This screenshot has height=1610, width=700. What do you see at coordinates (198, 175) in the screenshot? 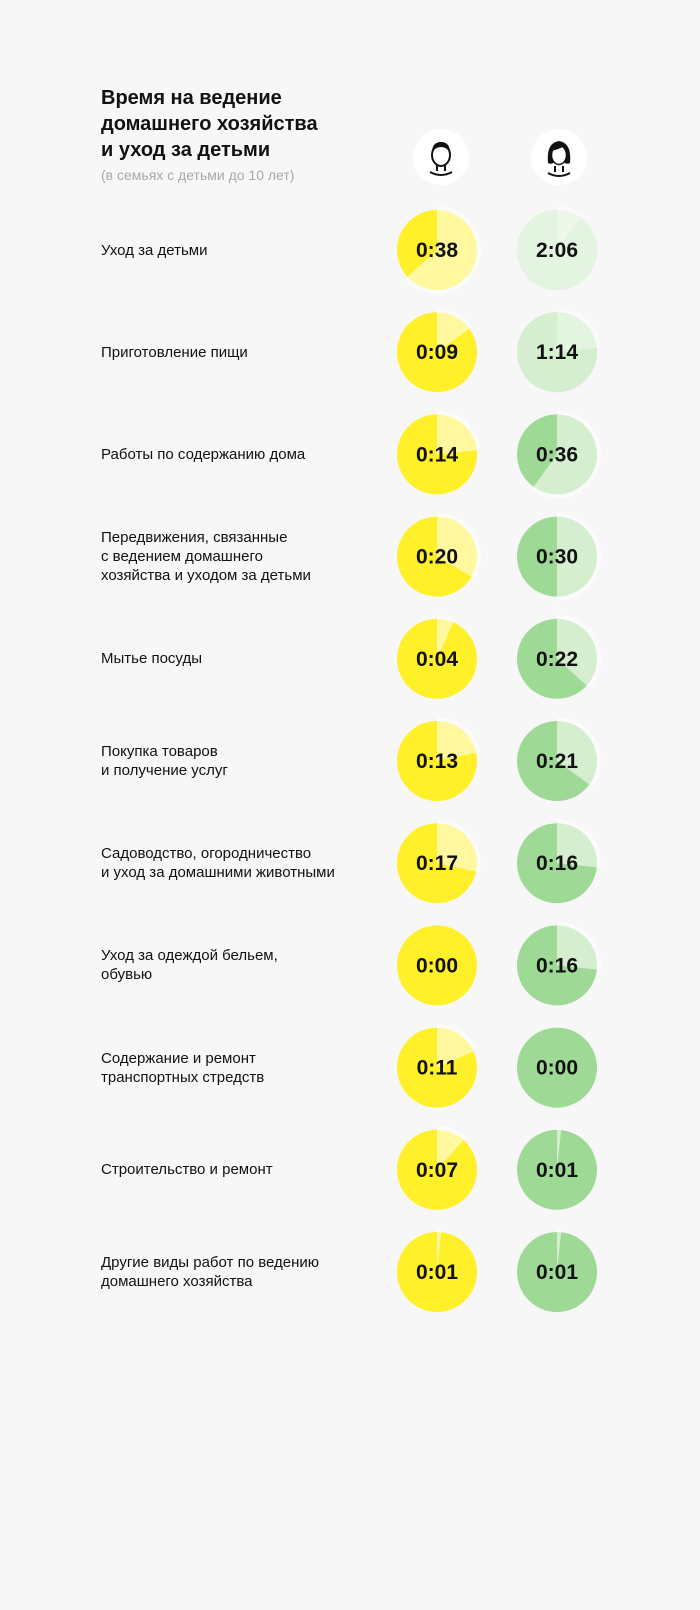
I see `chart-subtitle: (в семьях с детьми до 10 лет)` at bounding box center [198, 175].